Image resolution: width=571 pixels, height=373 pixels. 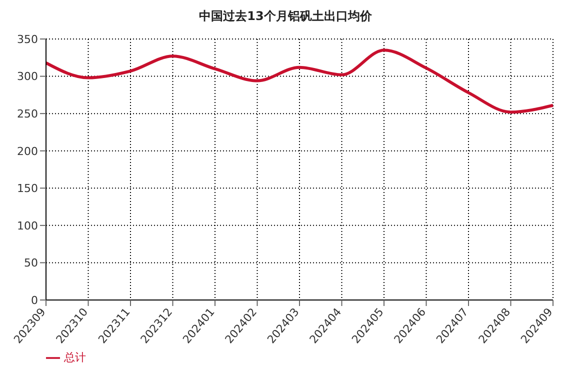 I want to click on y-tick-label: 300, so click(x=27, y=77).